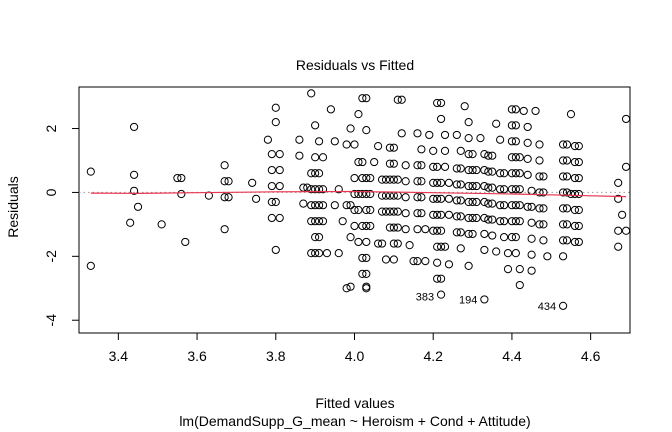 This screenshot has width=672, height=432. I want to click on outlier-label: 194, so click(468, 300).